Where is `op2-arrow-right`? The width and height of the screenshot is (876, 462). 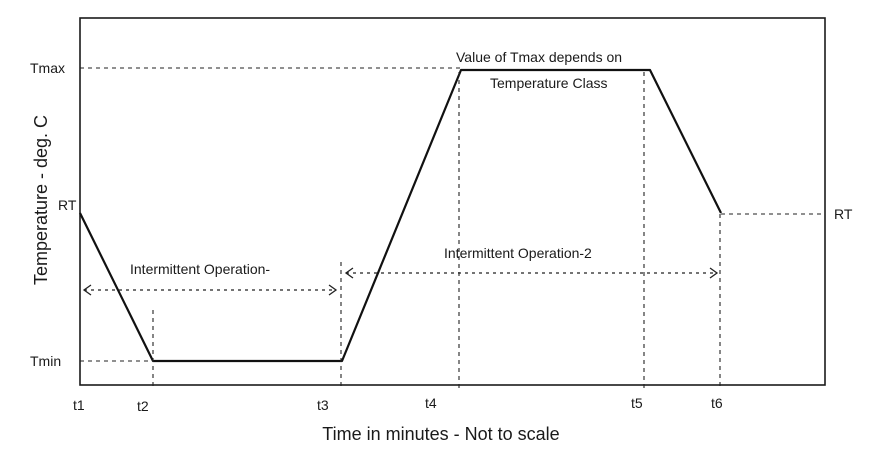
op2-arrow-right is located at coordinates (714, 273).